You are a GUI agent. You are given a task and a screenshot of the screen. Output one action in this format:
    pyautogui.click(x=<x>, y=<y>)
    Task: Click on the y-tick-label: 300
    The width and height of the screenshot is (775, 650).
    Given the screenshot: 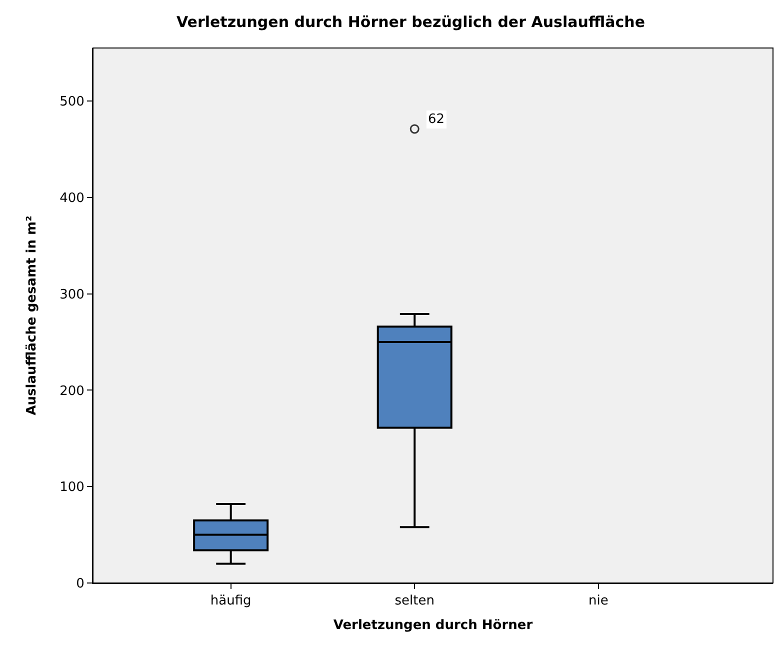 What is the action you would take?
    pyautogui.click(x=72, y=294)
    